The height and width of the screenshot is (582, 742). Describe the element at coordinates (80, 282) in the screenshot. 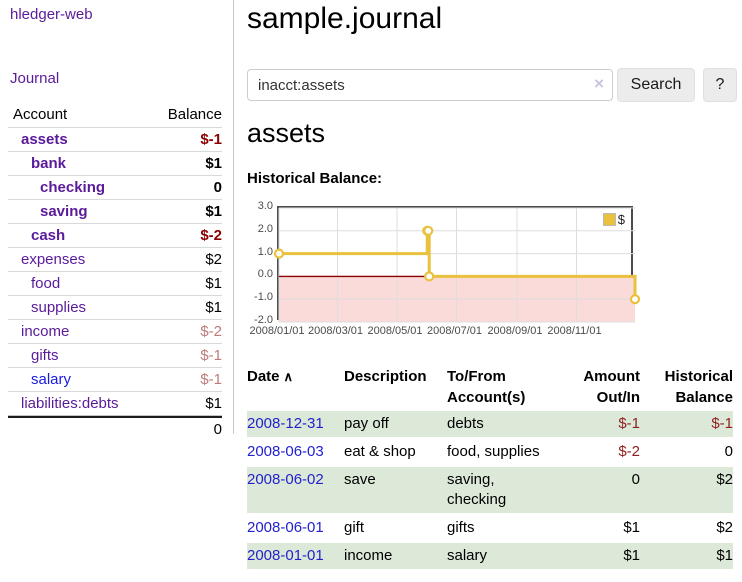

I see `account-name-cell: food` at that location.